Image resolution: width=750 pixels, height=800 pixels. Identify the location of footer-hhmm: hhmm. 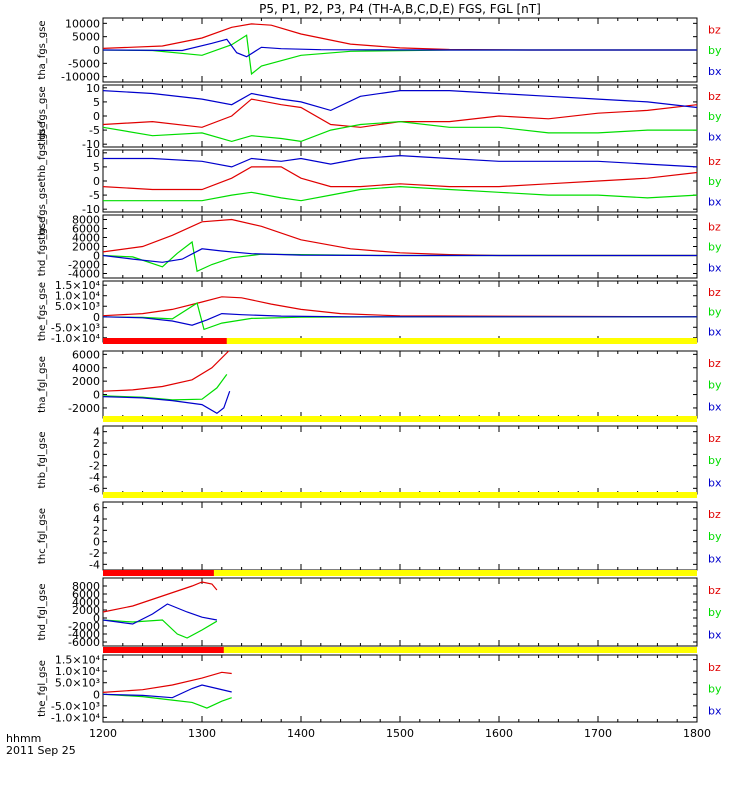
(23, 738).